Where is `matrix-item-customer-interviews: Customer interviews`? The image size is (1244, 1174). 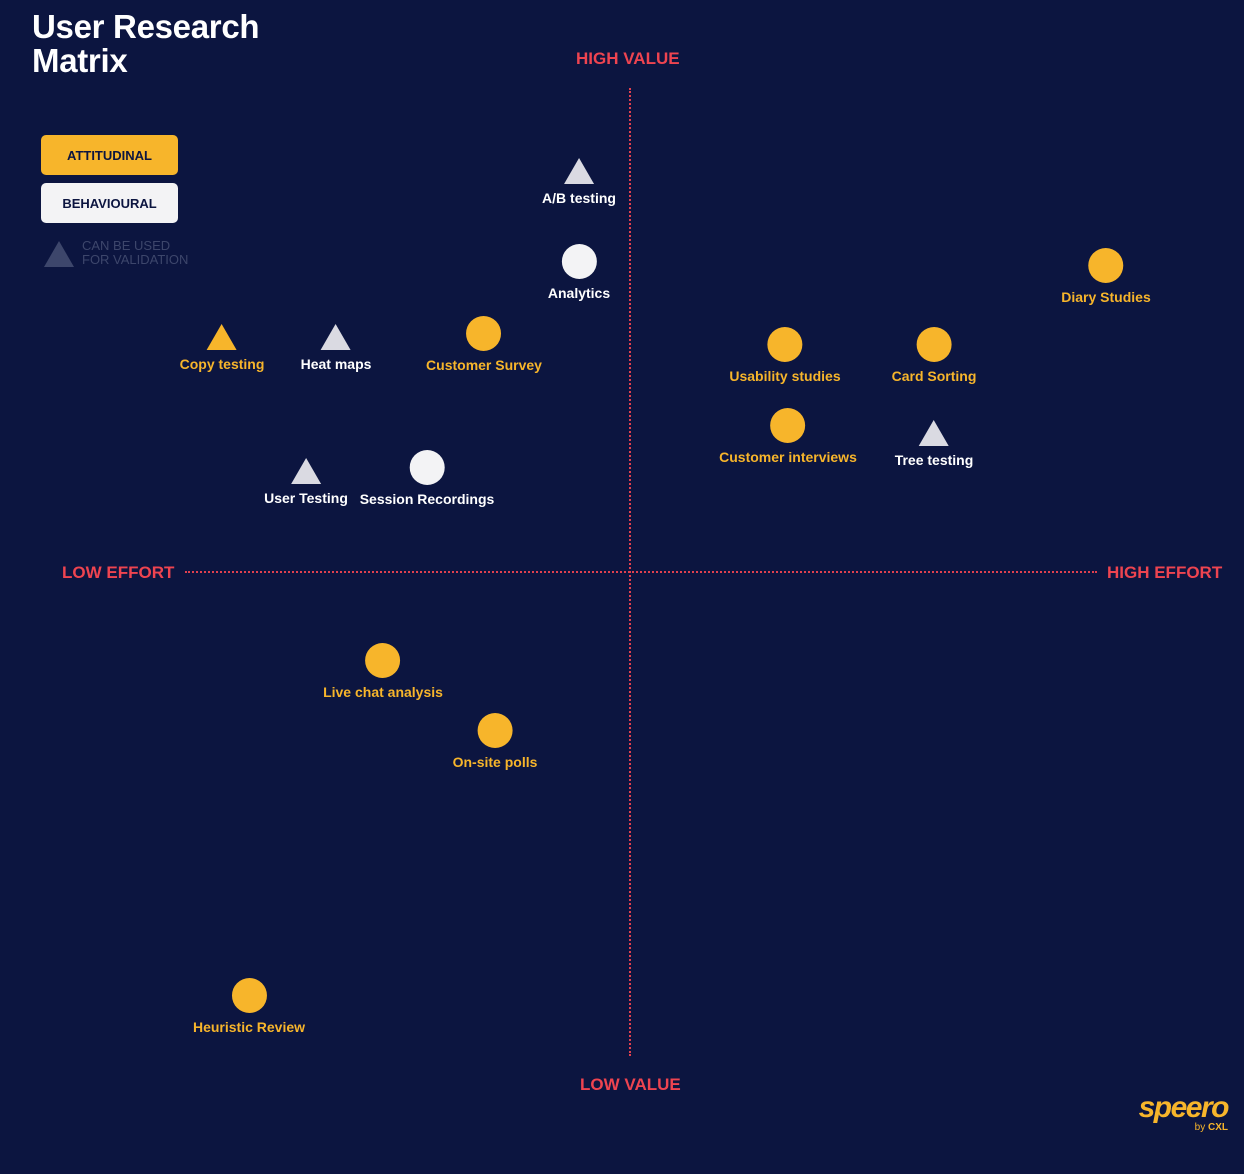
matrix-item-customer-interviews: Customer interviews is located at coordinates (788, 436).